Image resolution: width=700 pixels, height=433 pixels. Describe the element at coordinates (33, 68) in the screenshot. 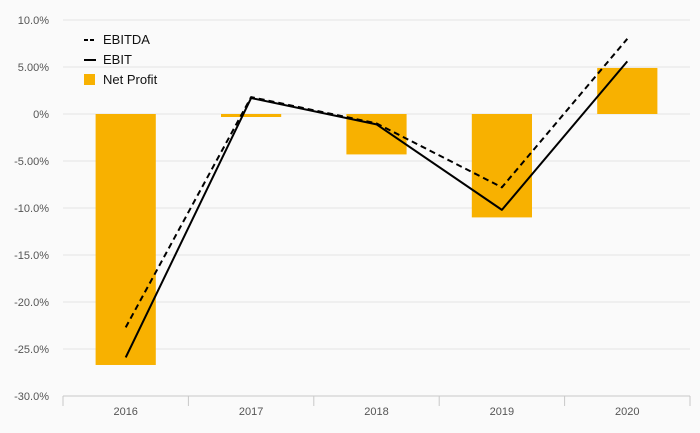

I see `y-tick-label: 5.00%` at that location.